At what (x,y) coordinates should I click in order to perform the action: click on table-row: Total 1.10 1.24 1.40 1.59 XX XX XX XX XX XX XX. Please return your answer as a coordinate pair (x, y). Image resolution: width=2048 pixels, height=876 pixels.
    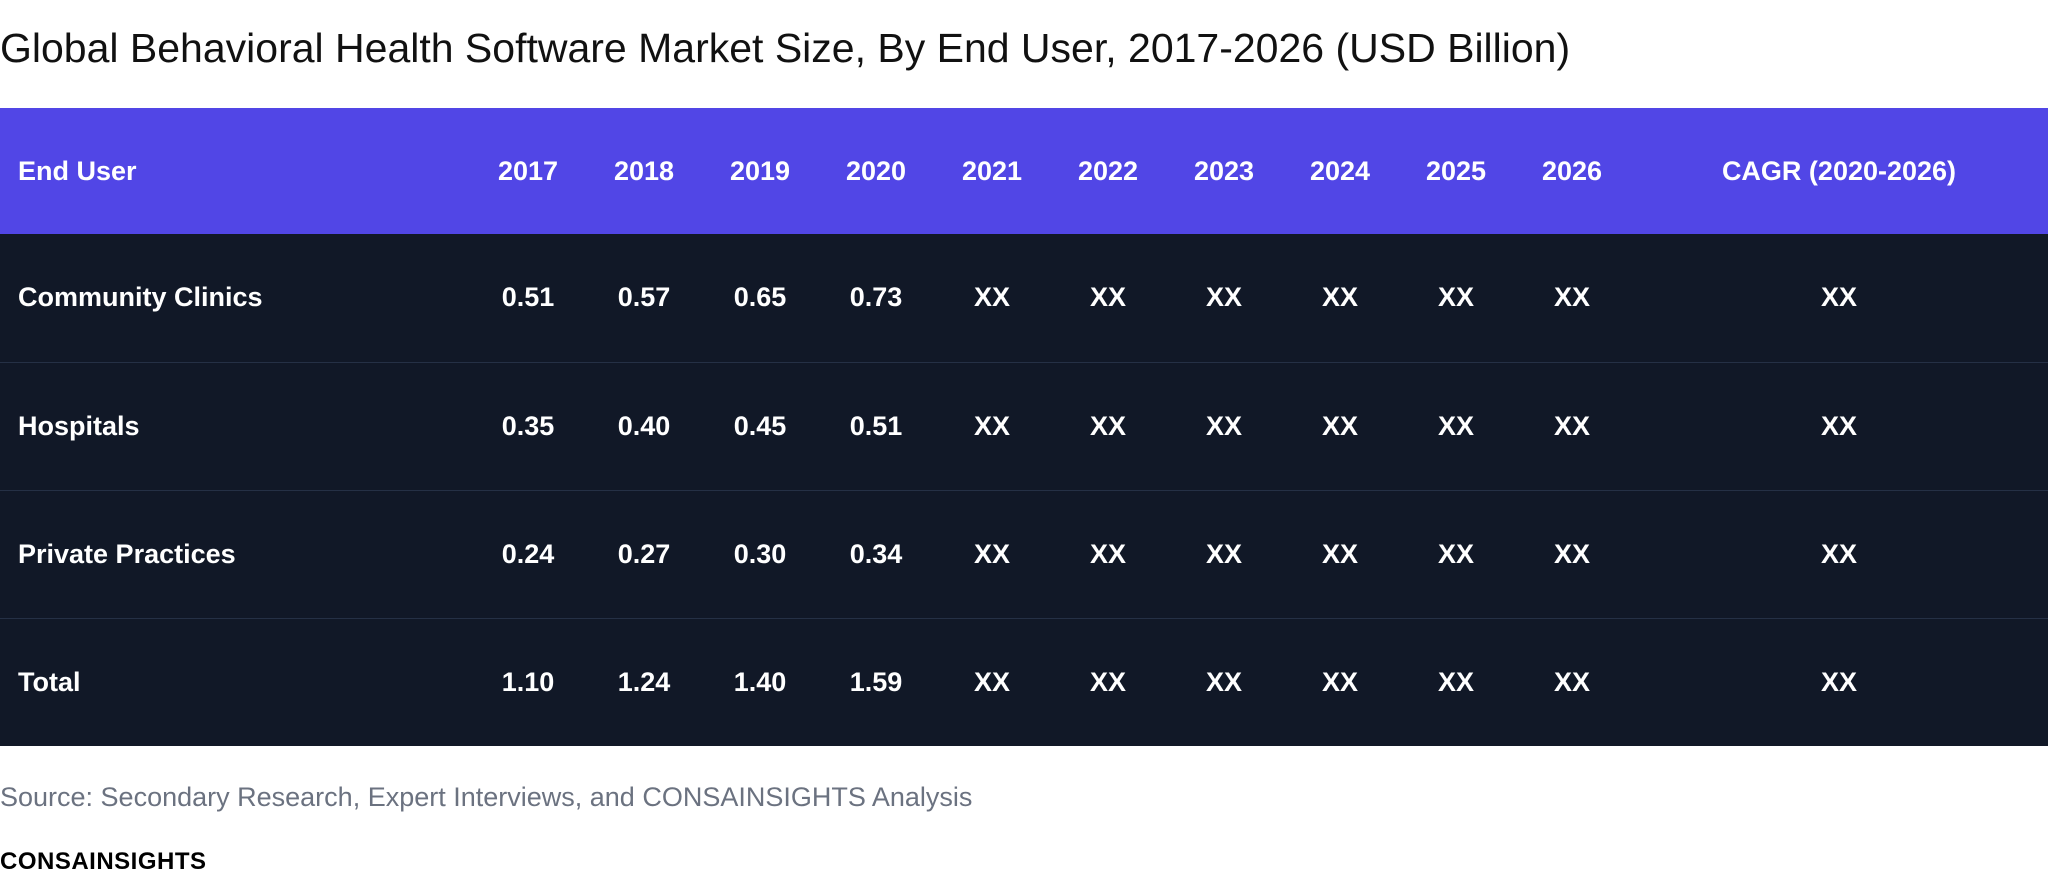
    Looking at the image, I should click on (1024, 682).